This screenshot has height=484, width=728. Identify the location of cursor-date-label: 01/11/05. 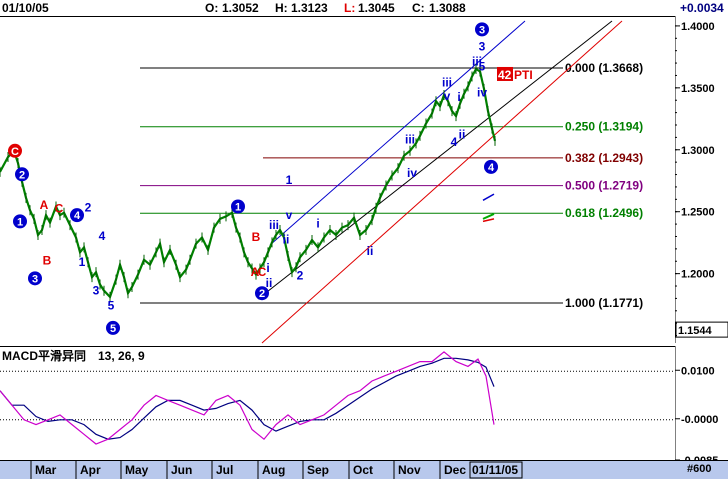
(495, 470).